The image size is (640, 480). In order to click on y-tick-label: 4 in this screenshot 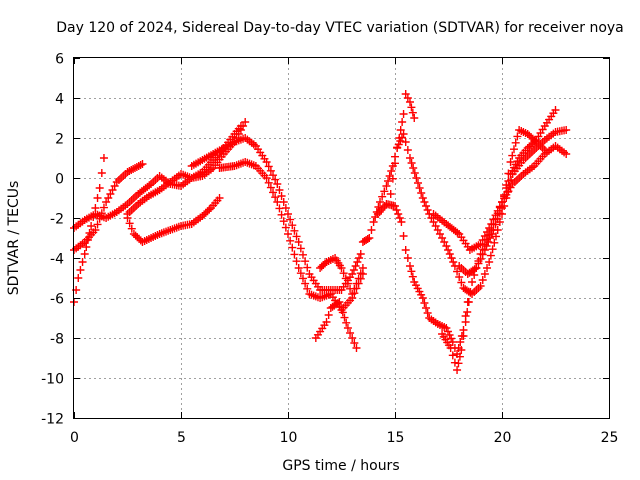, I will do `click(59, 100)`.